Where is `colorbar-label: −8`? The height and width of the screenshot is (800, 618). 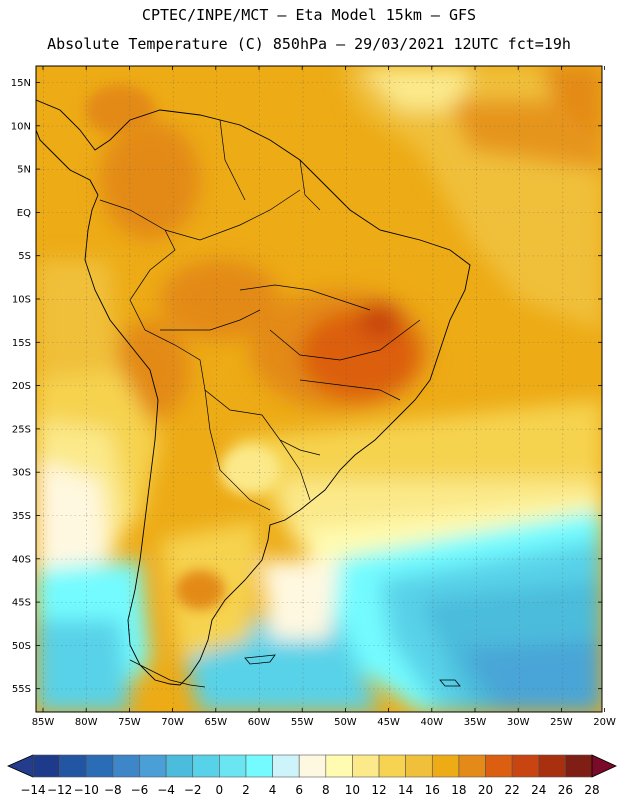 colorbar-label: −8 is located at coordinates (113, 790).